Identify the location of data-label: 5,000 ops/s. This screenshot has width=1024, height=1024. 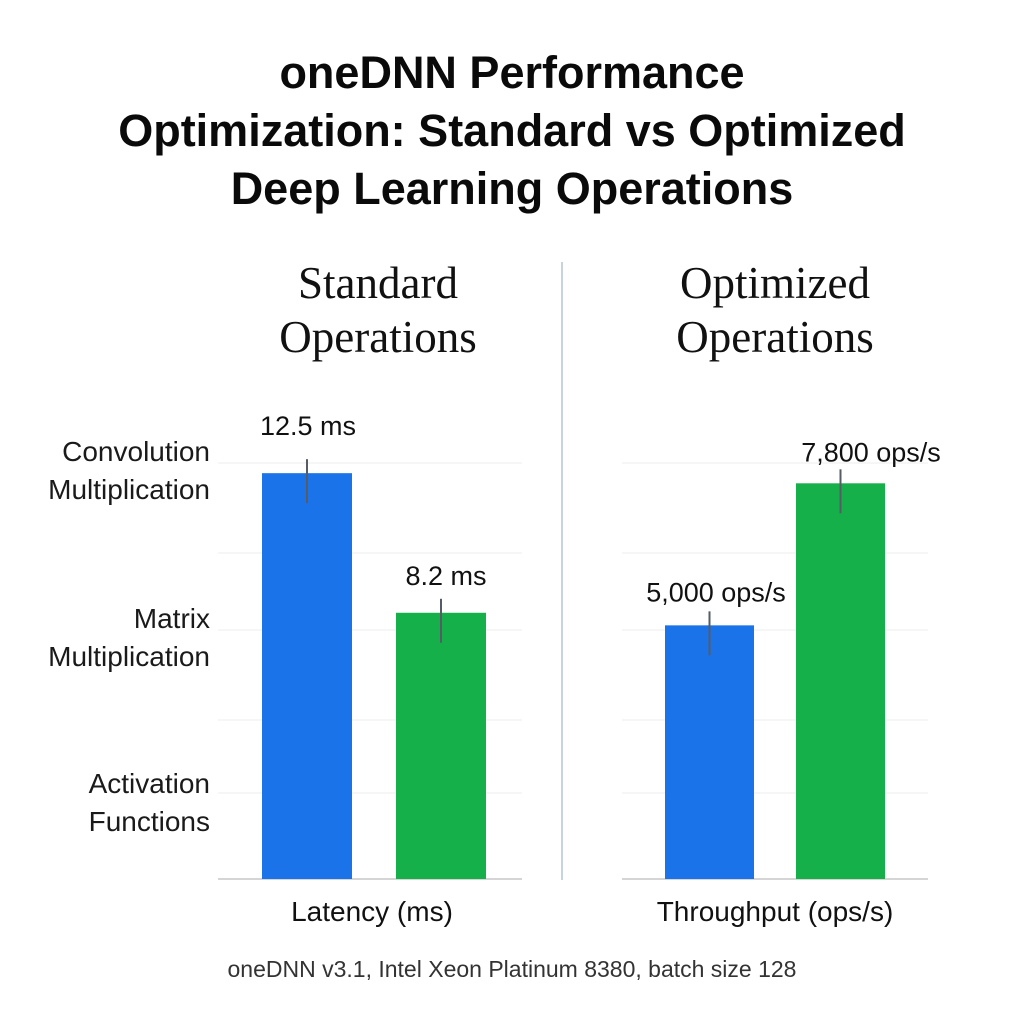
(716, 592).